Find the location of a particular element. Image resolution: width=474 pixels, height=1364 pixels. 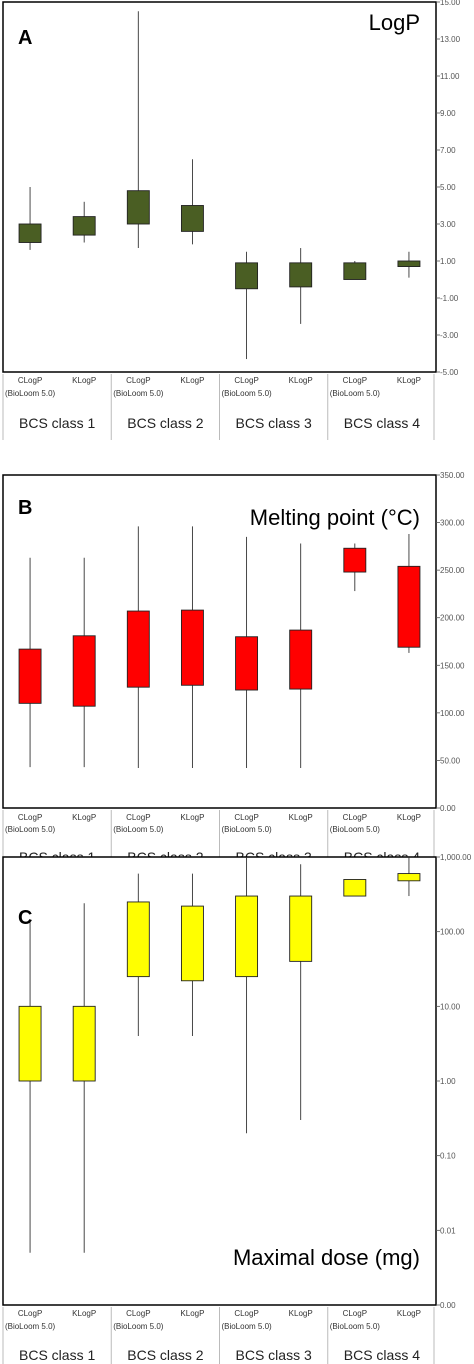

group-label: BCS class 3 is located at coordinates (274, 1355).